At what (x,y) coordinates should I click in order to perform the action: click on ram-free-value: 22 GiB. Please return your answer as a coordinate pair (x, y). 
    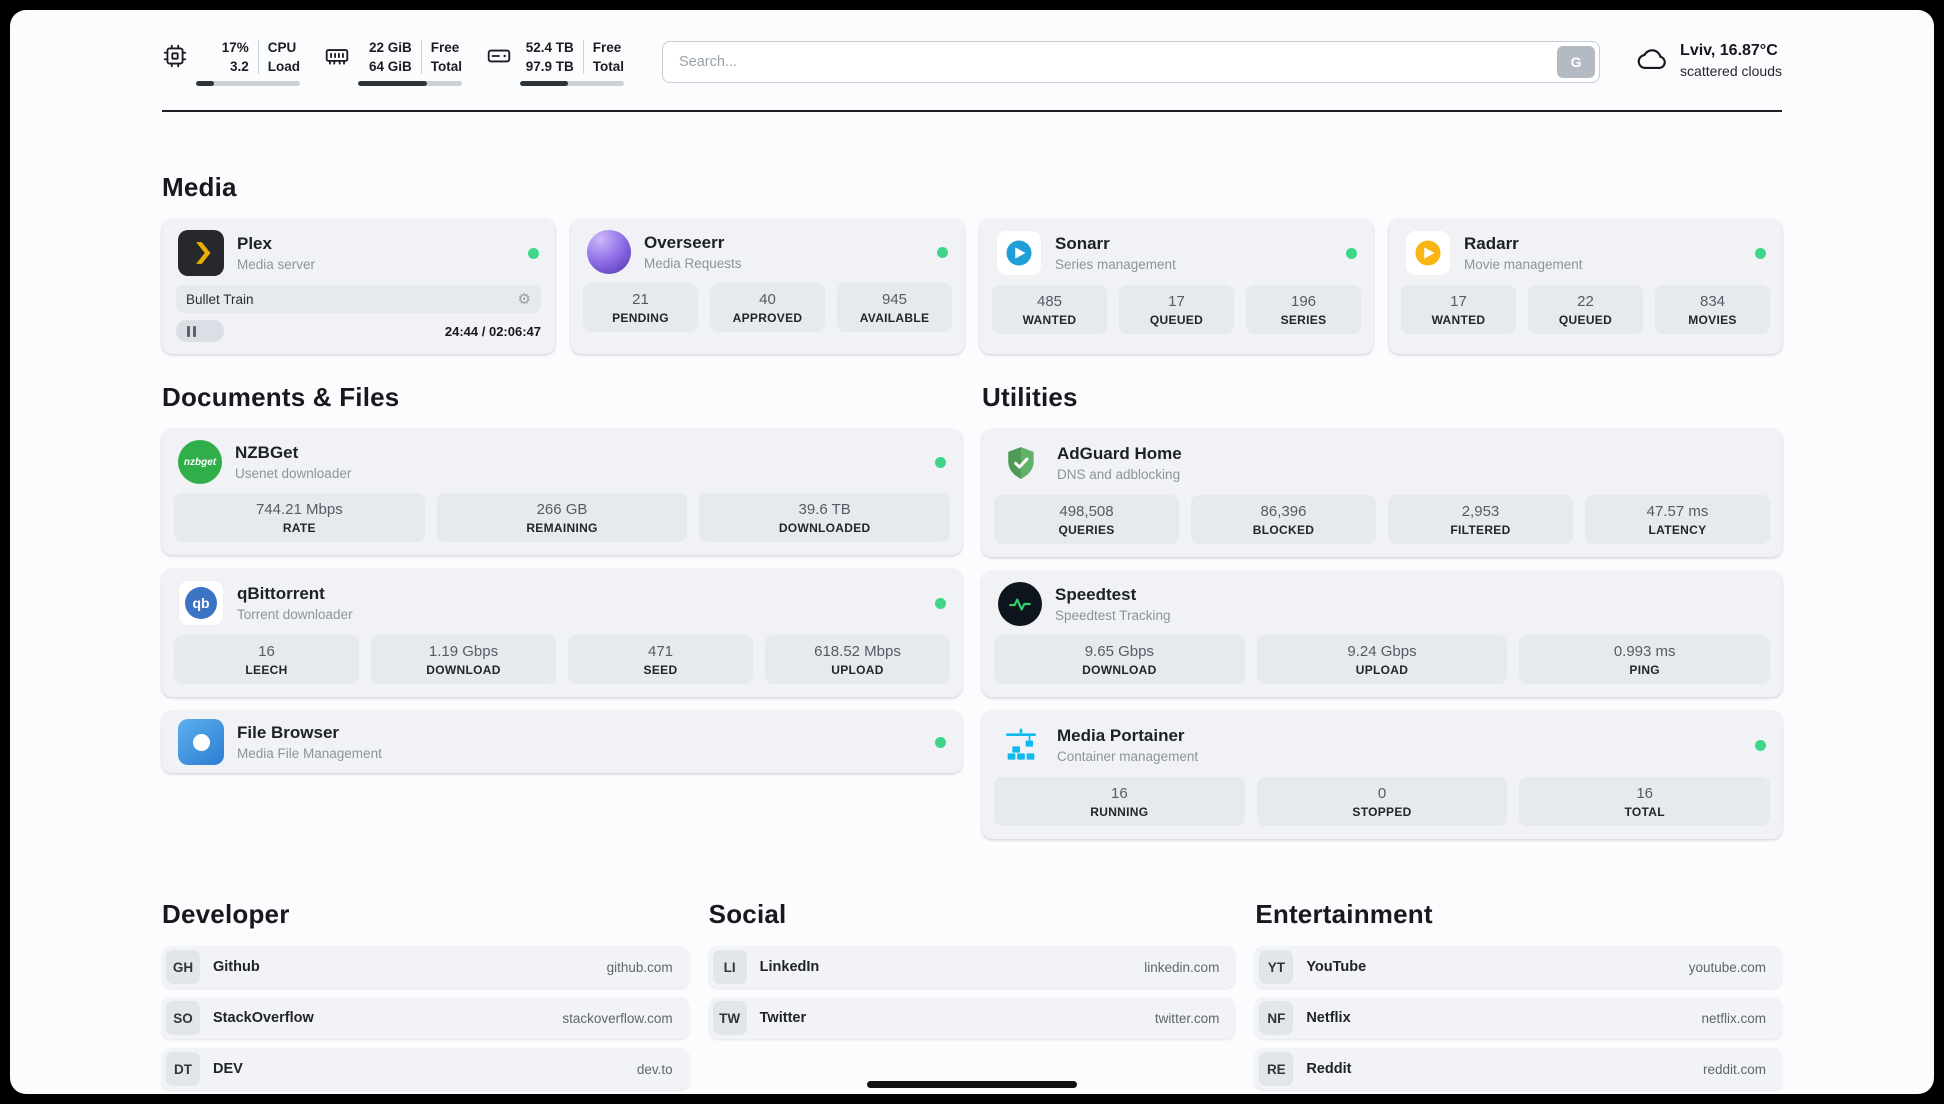
    Looking at the image, I should click on (390, 47).